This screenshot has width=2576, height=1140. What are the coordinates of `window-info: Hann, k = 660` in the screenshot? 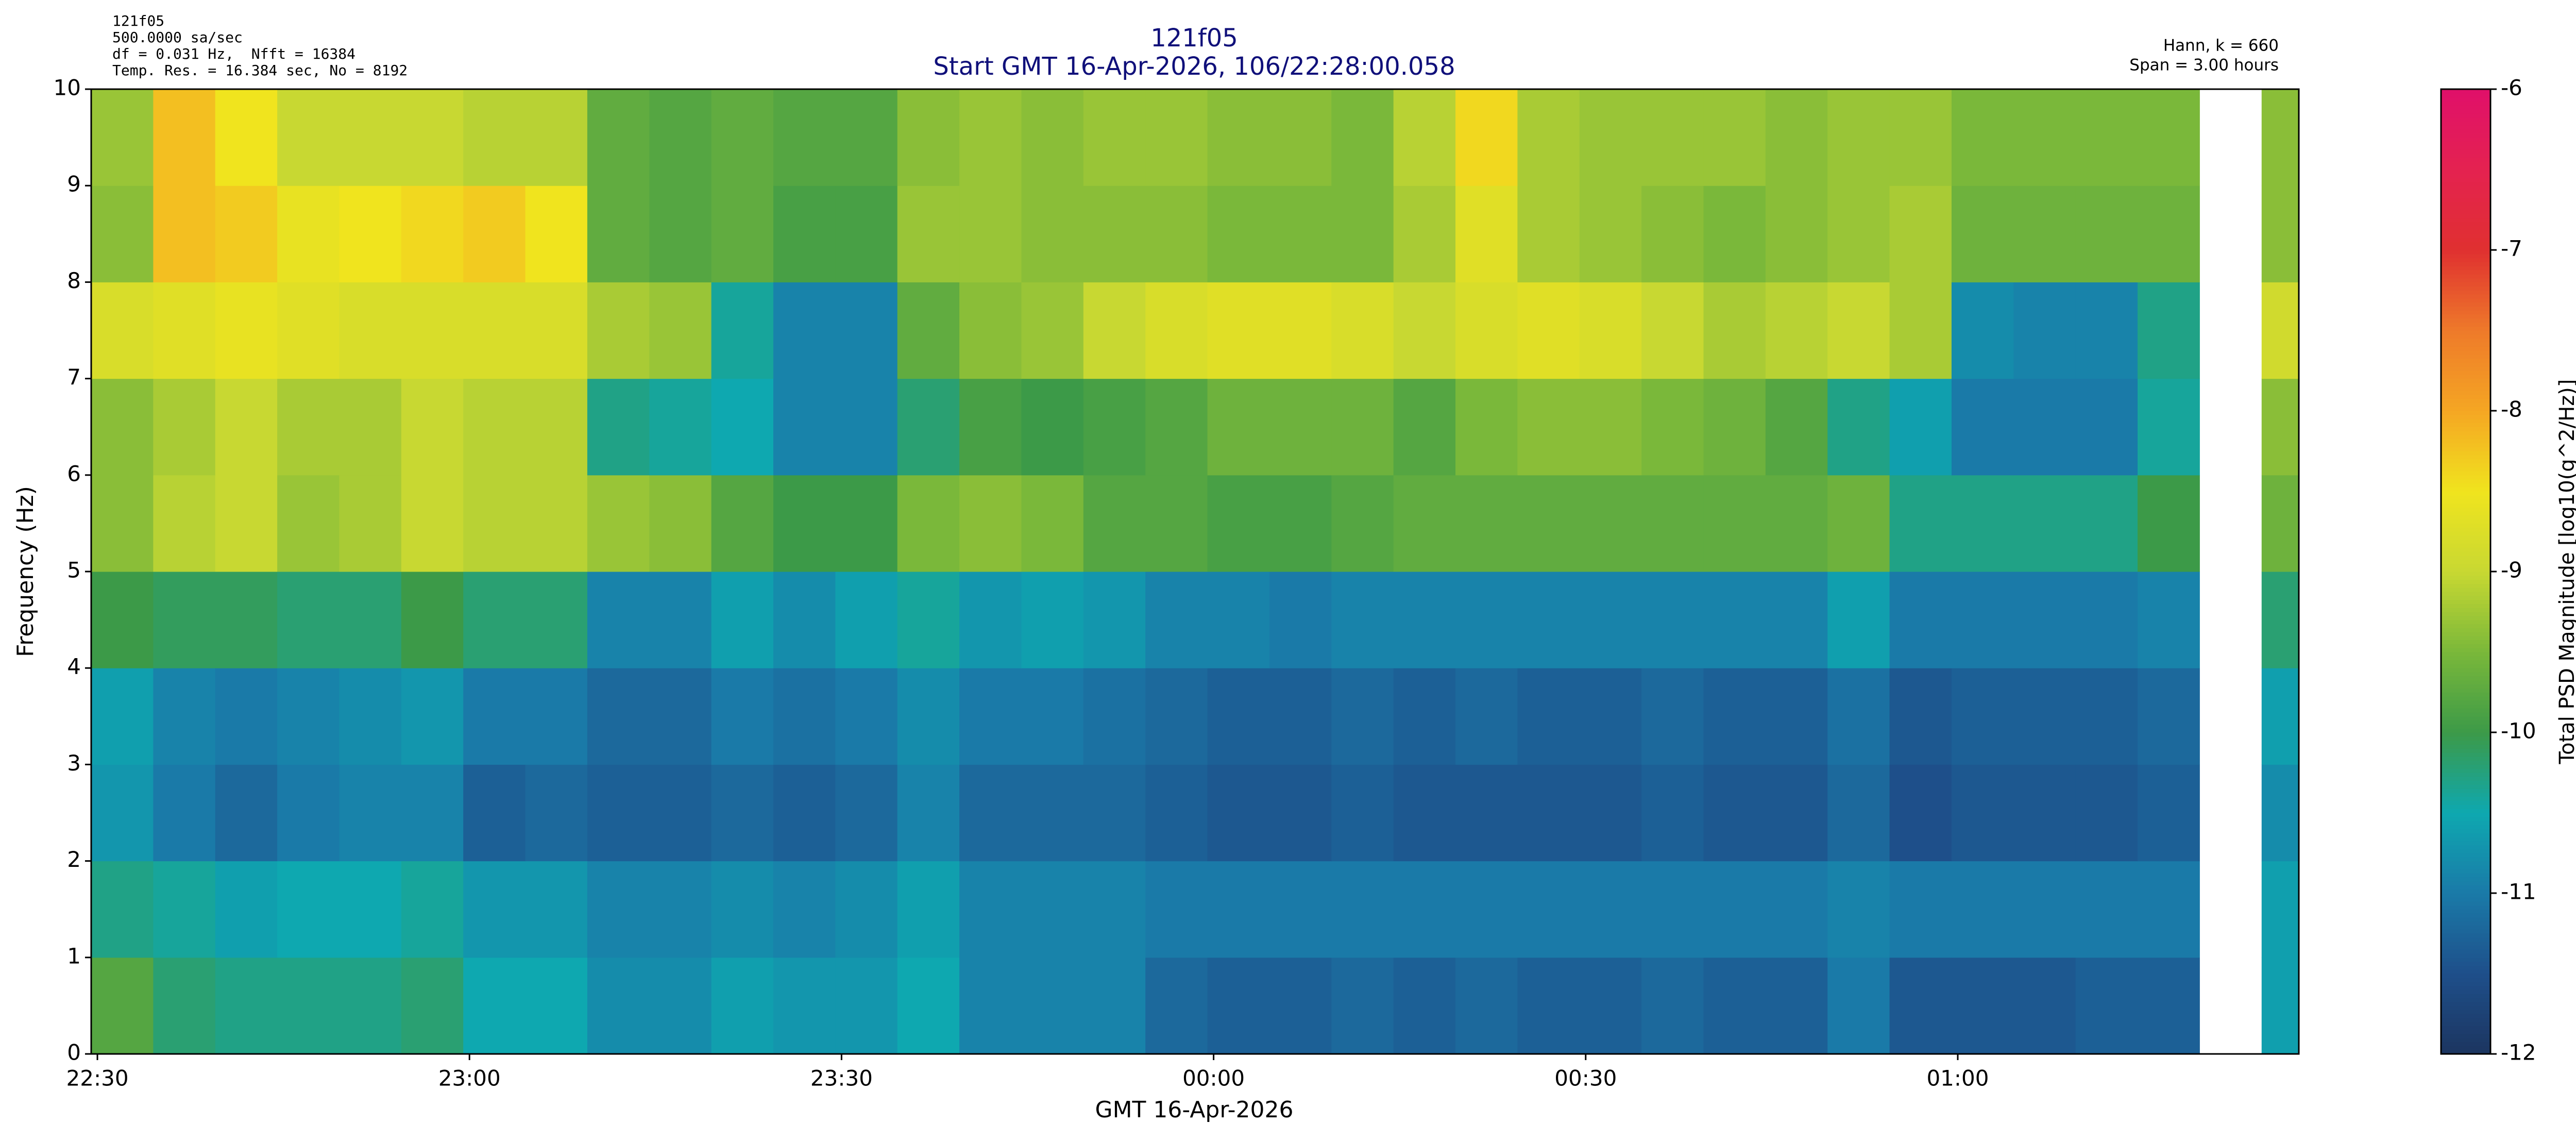 It's located at (2221, 46).